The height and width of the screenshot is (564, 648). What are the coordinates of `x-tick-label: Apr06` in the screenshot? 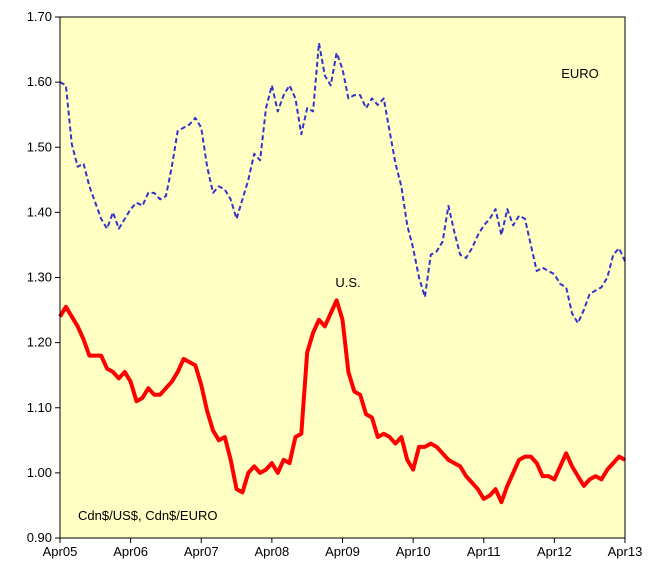 It's located at (130, 551).